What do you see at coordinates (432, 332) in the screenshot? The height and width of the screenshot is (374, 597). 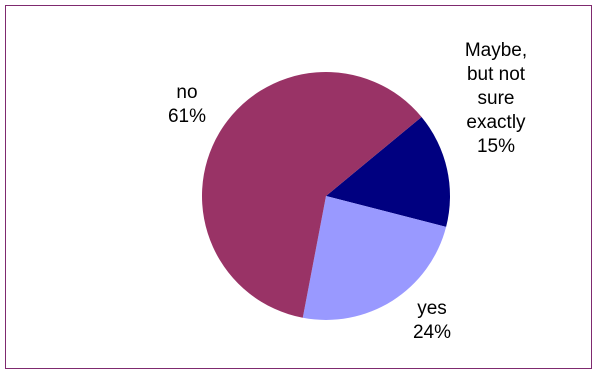 I see `slice-percent-label: 24%` at bounding box center [432, 332].